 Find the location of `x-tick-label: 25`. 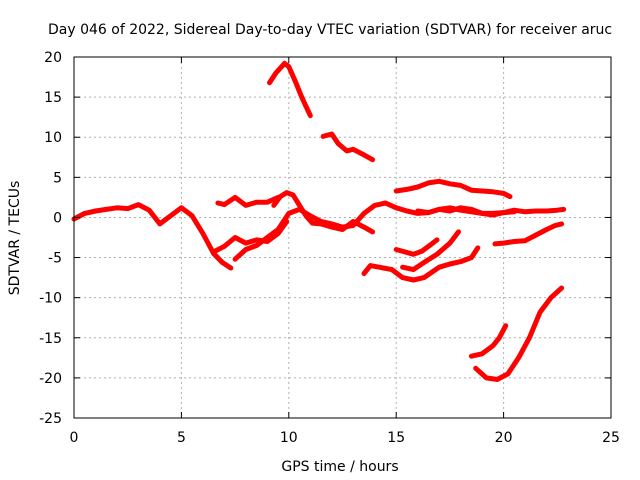

x-tick-label: 25 is located at coordinates (611, 438).